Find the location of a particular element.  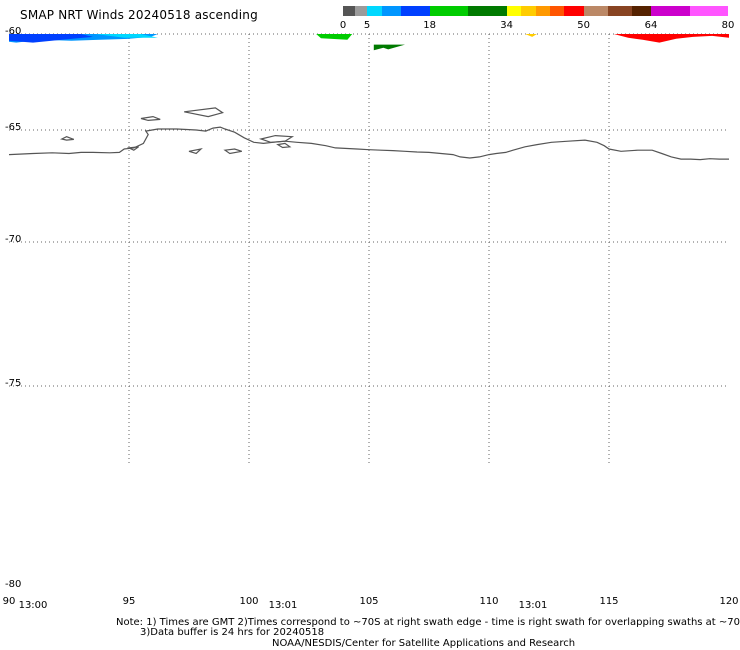

scale-label: 50 is located at coordinates (583, 25).